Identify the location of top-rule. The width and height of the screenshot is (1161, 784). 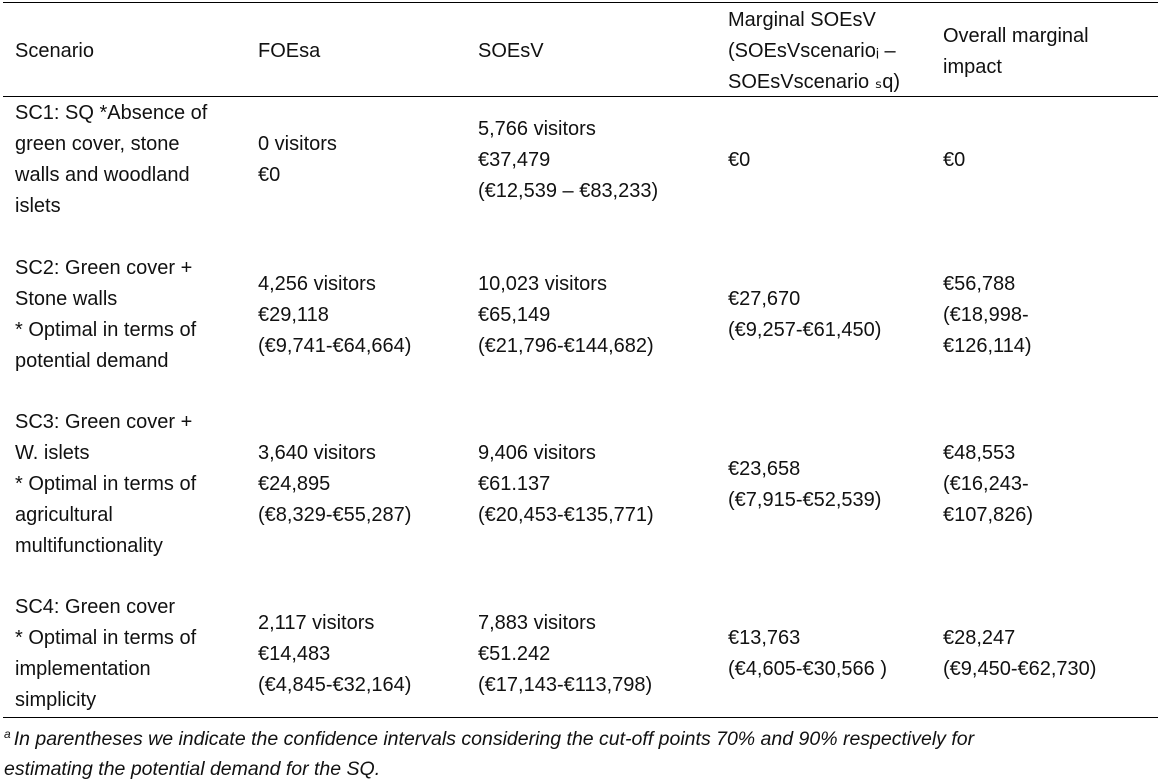
(580, 2).